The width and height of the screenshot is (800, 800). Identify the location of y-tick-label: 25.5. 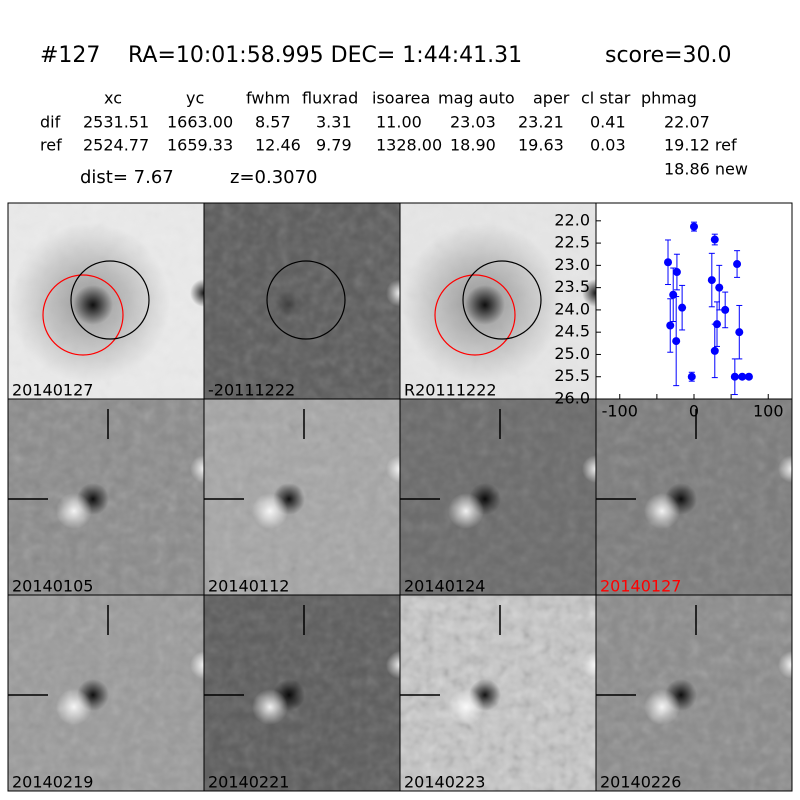
(572, 375).